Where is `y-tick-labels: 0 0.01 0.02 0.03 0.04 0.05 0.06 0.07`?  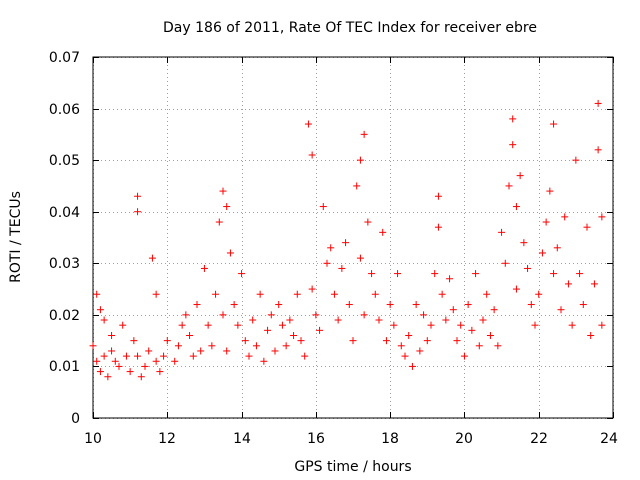
y-tick-labels: 0 0.01 0.02 0.03 0.04 0.05 0.06 0.07 is located at coordinates (64, 238).